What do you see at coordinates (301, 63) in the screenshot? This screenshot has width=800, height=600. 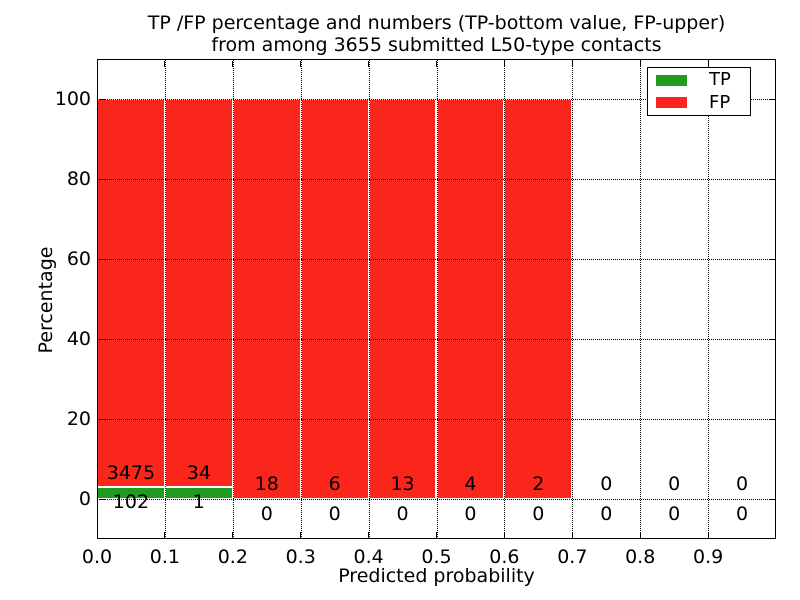 I see `x-tick-top-0.3` at bounding box center [301, 63].